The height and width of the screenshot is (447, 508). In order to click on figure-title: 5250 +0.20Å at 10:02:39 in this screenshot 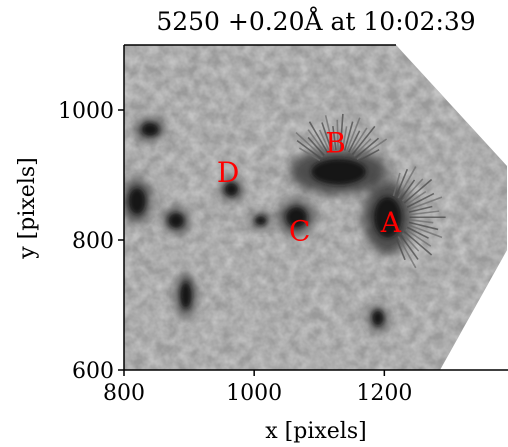, I will do `click(315, 21)`.